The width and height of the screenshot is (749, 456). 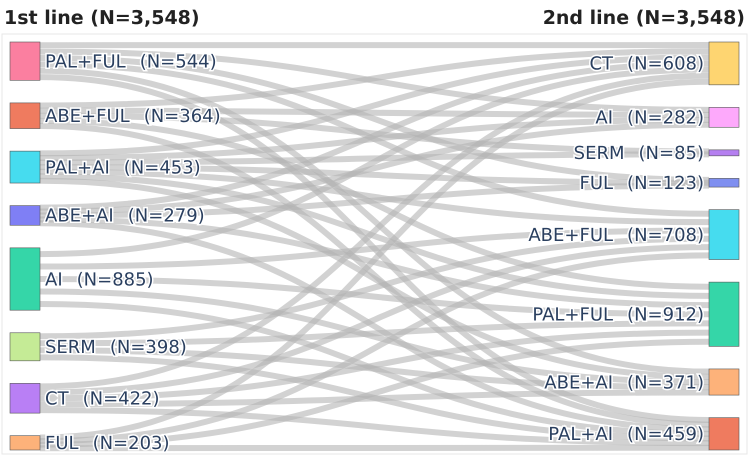 I want to click on data-label: (N=885), so click(x=115, y=279).